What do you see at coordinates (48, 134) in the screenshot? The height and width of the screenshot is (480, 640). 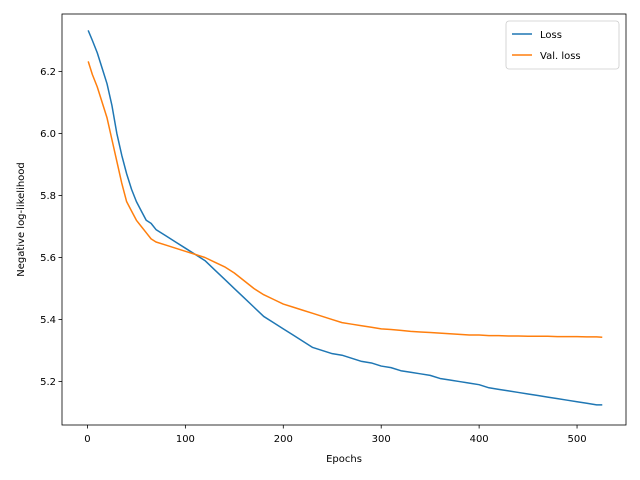 I see `y-tick-label: 6.0` at bounding box center [48, 134].